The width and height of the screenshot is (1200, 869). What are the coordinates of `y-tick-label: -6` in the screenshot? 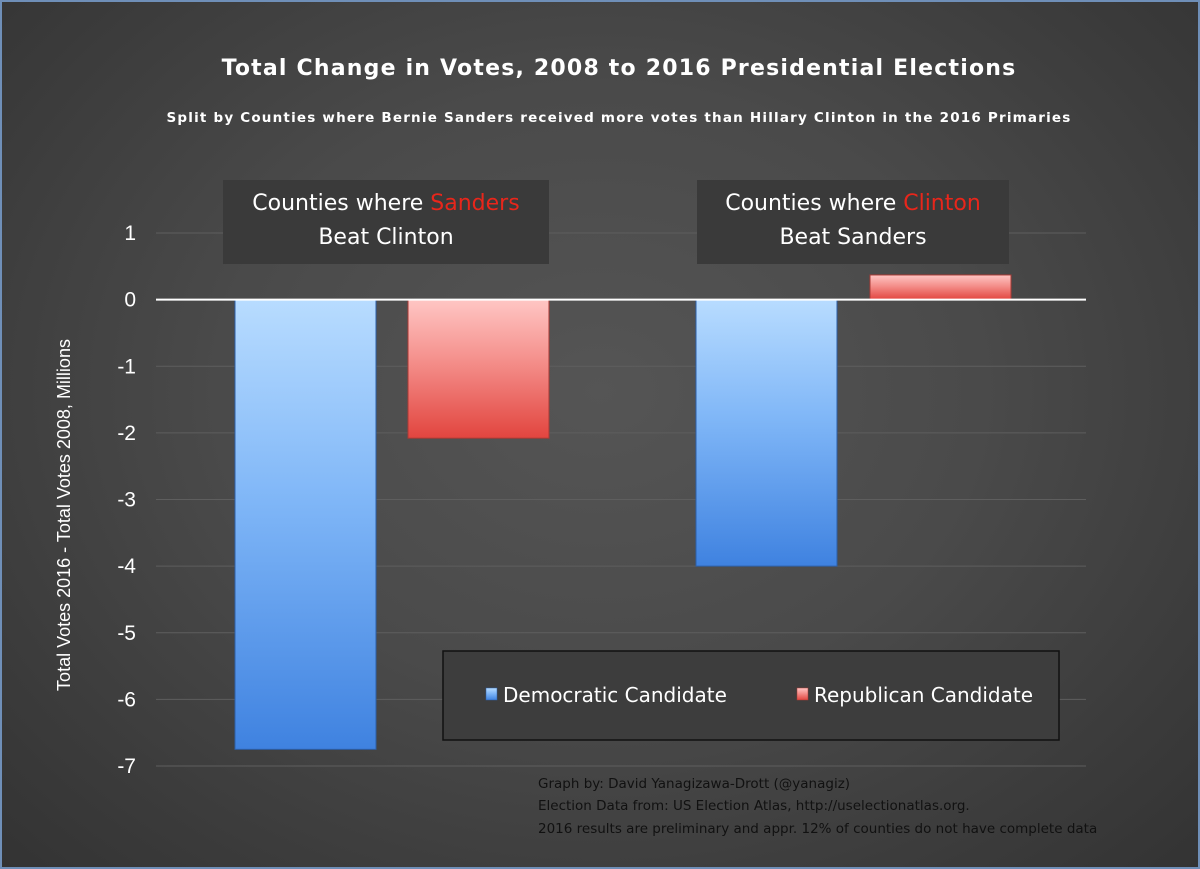 It's located at (126, 699).